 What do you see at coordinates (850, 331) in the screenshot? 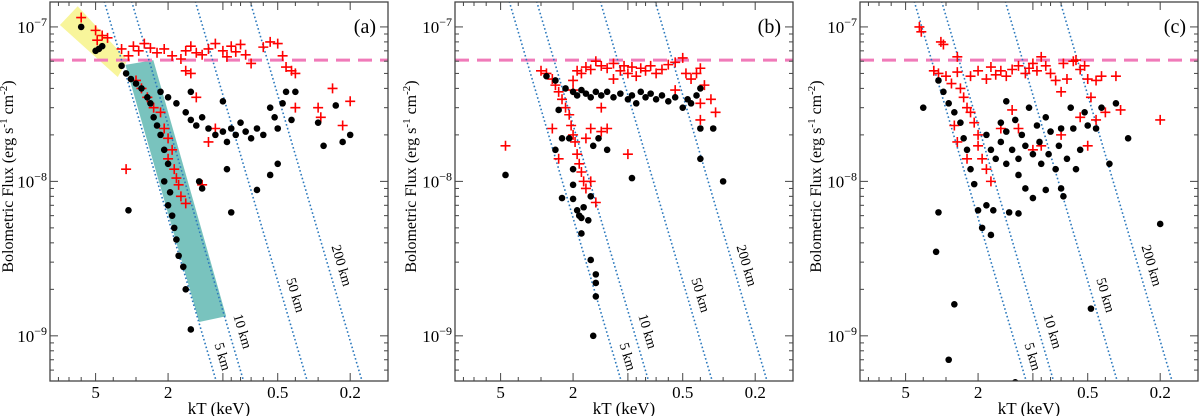
I see `y-tick-exponent: −9` at bounding box center [850, 331].